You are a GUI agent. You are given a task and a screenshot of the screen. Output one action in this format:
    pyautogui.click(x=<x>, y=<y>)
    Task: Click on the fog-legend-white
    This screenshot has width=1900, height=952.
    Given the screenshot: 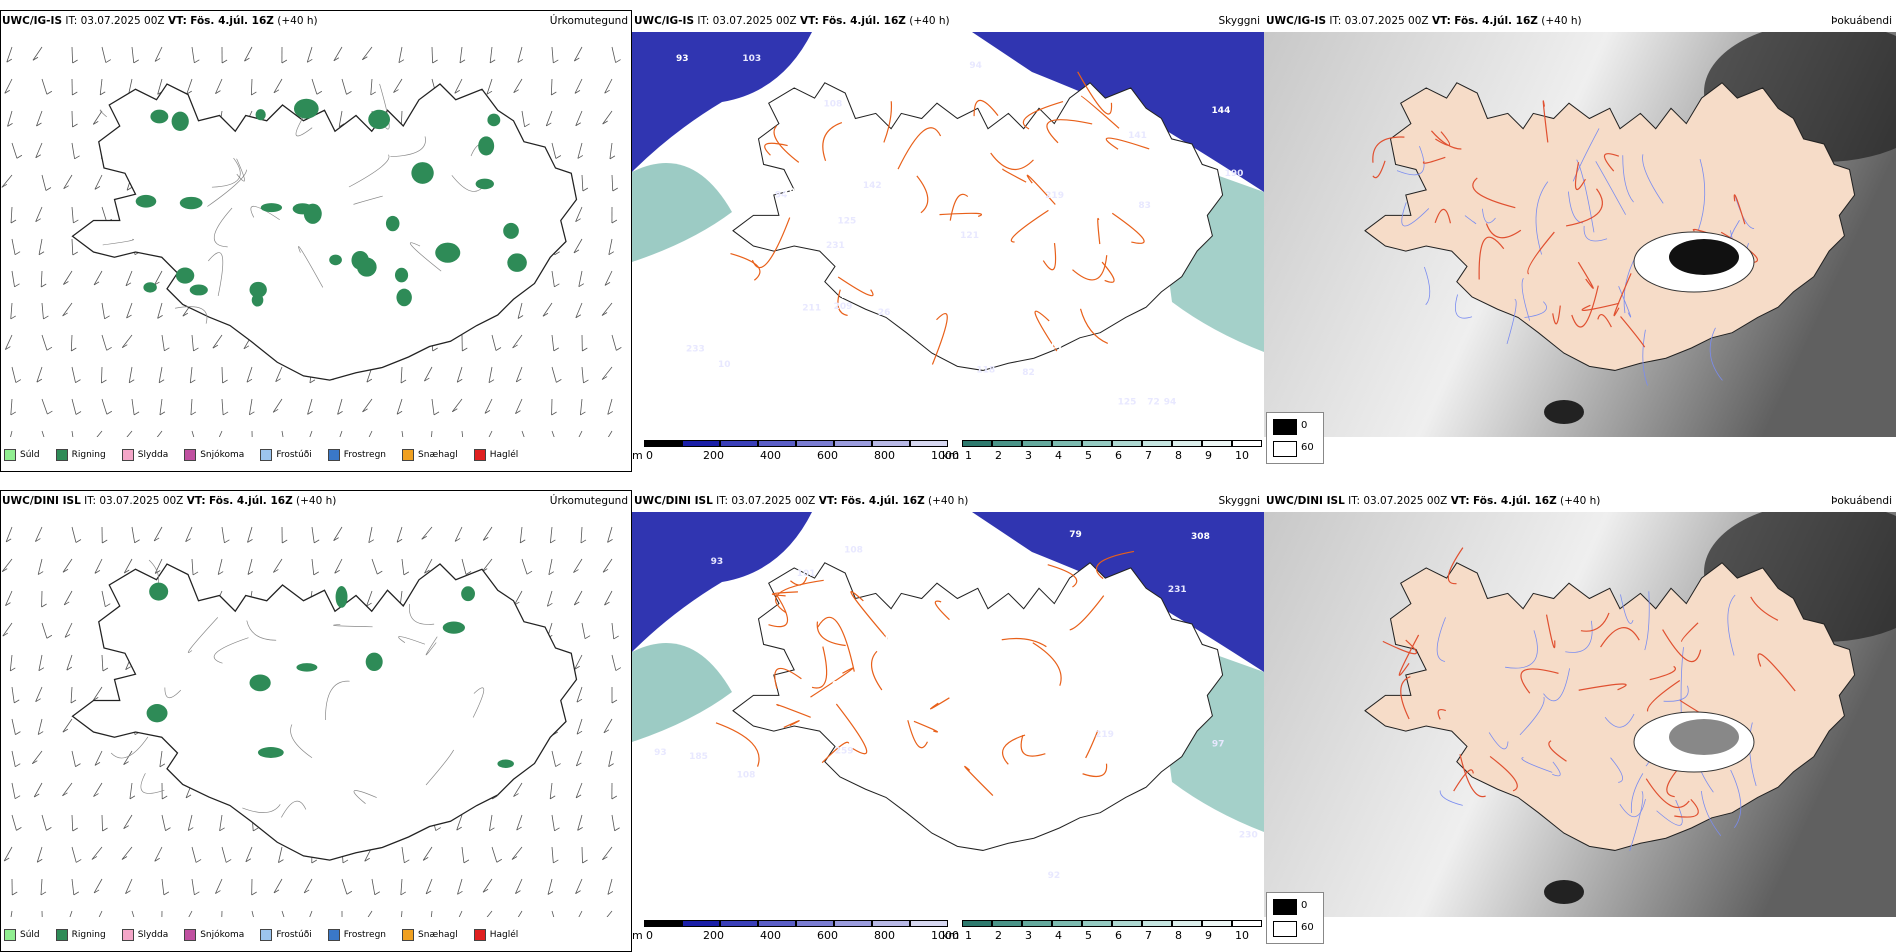 What is the action you would take?
    pyautogui.click(x=1285, y=449)
    